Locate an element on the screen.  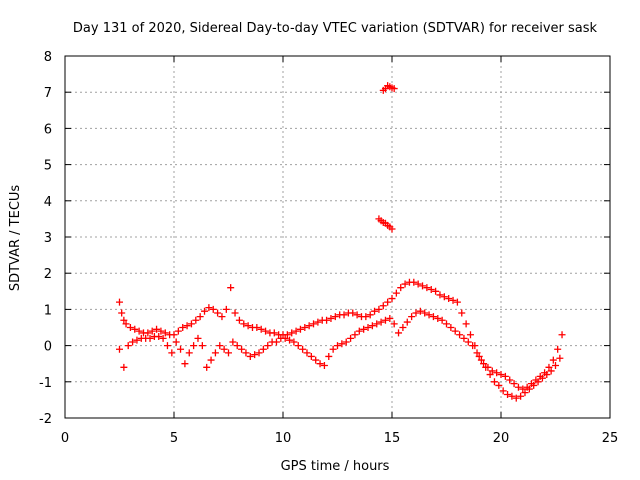
y-tick-label: 1 is located at coordinates (48, 310).